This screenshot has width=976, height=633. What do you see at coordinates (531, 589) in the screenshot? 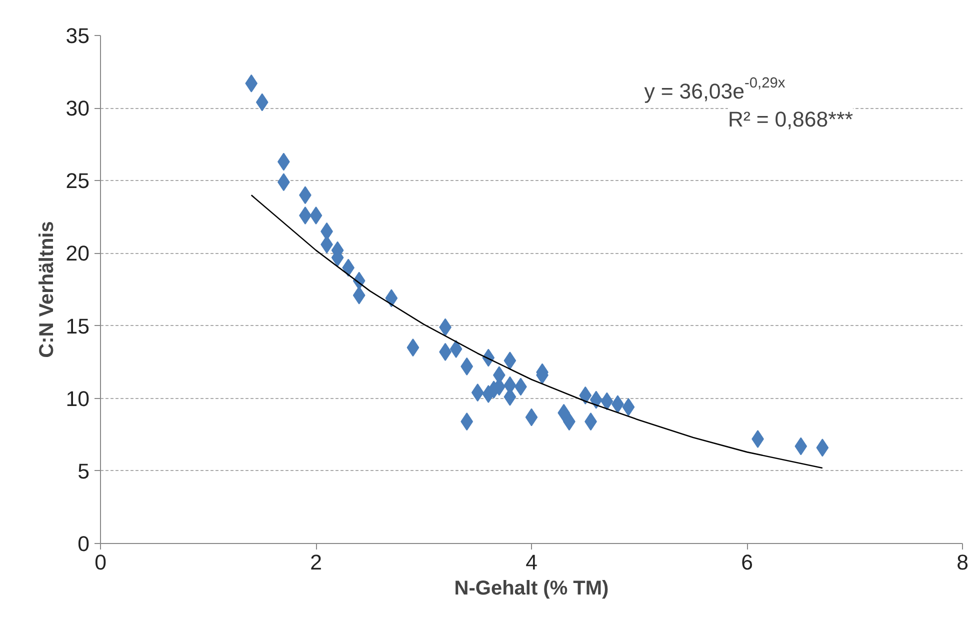
I see `x-axis-title: N-Gehalt (% TM)` at bounding box center [531, 589].